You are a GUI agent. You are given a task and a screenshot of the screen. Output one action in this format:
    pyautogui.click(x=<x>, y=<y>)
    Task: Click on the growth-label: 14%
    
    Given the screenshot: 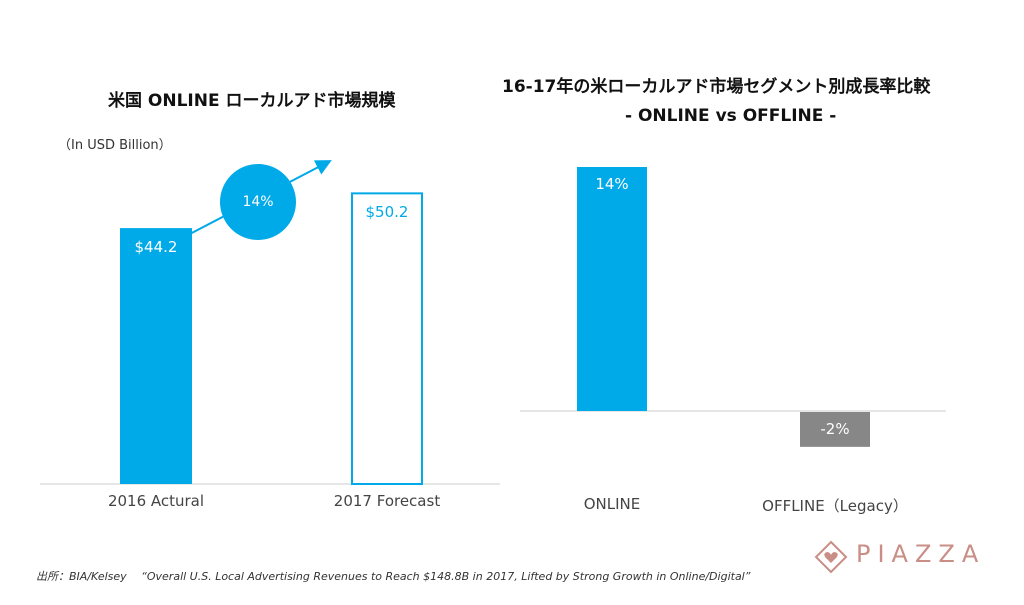 What is the action you would take?
    pyautogui.click(x=258, y=202)
    